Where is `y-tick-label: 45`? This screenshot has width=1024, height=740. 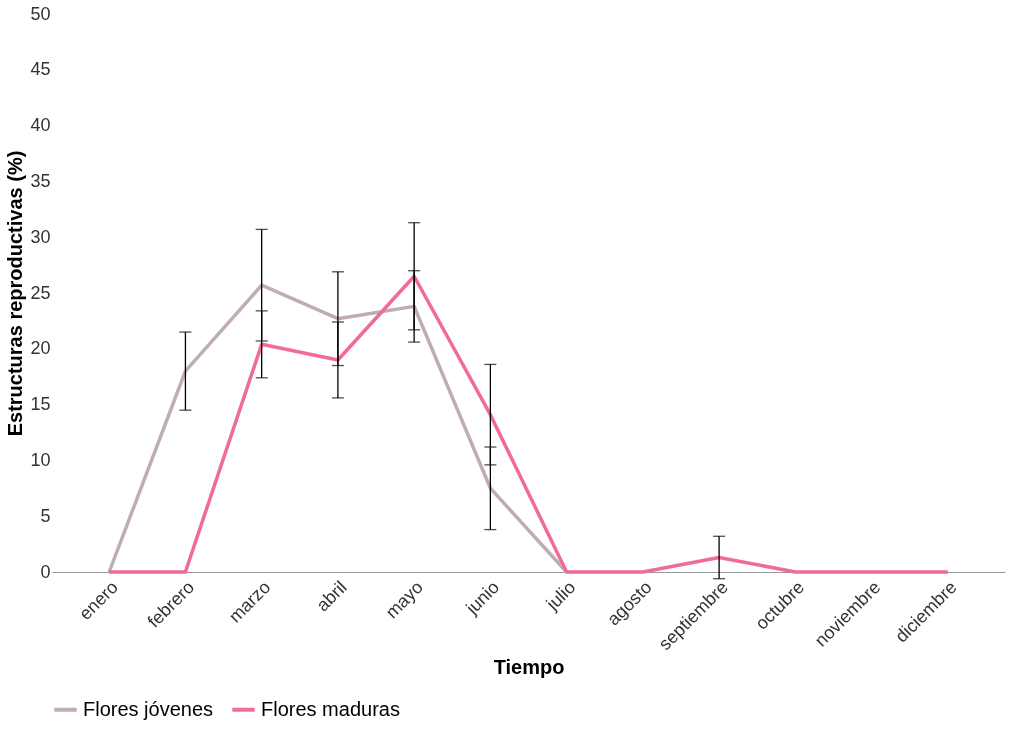
y-tick-label: 45 is located at coordinates (40, 69).